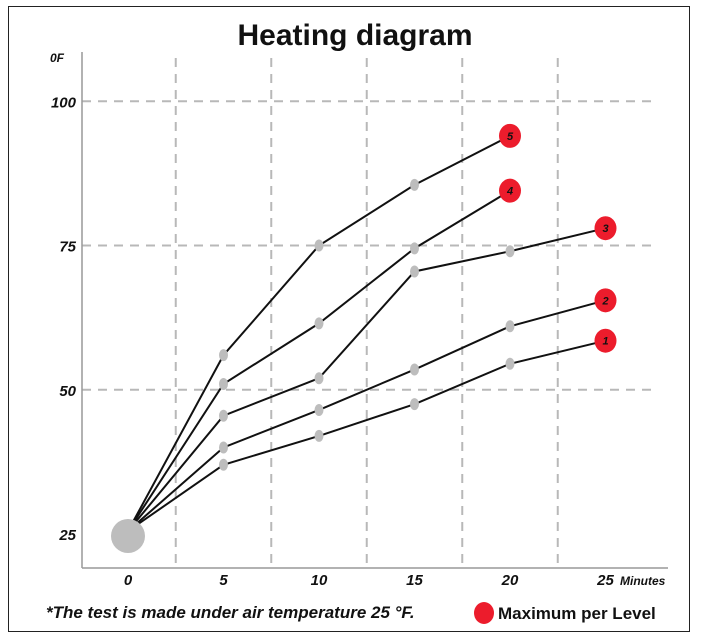 The width and height of the screenshot is (708, 642). Describe the element at coordinates (67, 391) in the screenshot. I see `y-tick-label: 50` at that location.